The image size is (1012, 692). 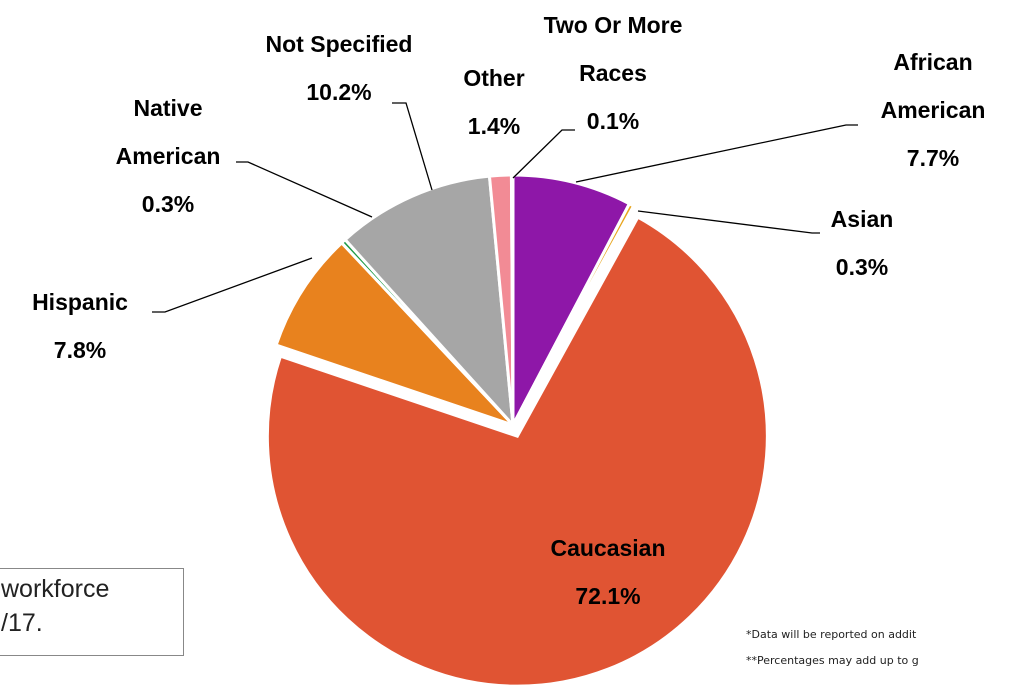 I want to click on slice-label-5-0: Not Specified, so click(x=339, y=44).